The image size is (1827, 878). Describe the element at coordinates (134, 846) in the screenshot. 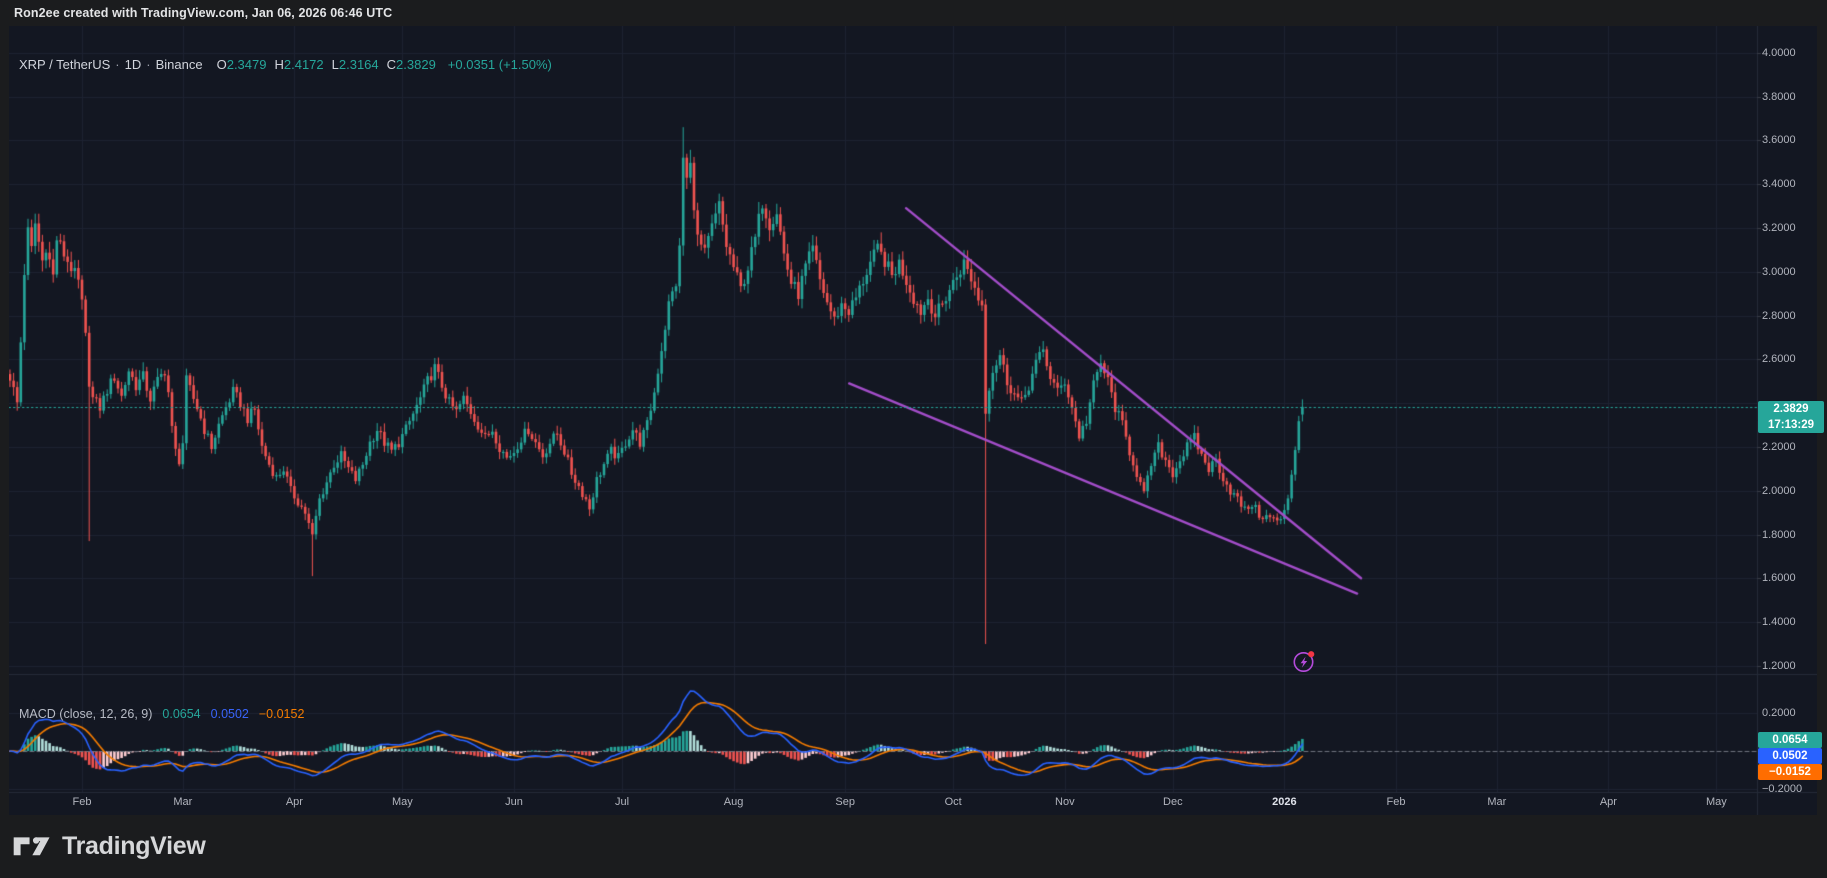

I see `tradingview-wordmark: TradingView` at that location.